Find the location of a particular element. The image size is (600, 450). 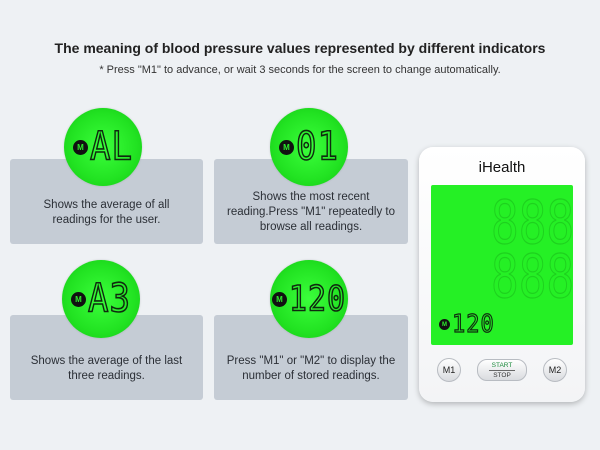

m2-button-label: M2 is located at coordinates (555, 370).